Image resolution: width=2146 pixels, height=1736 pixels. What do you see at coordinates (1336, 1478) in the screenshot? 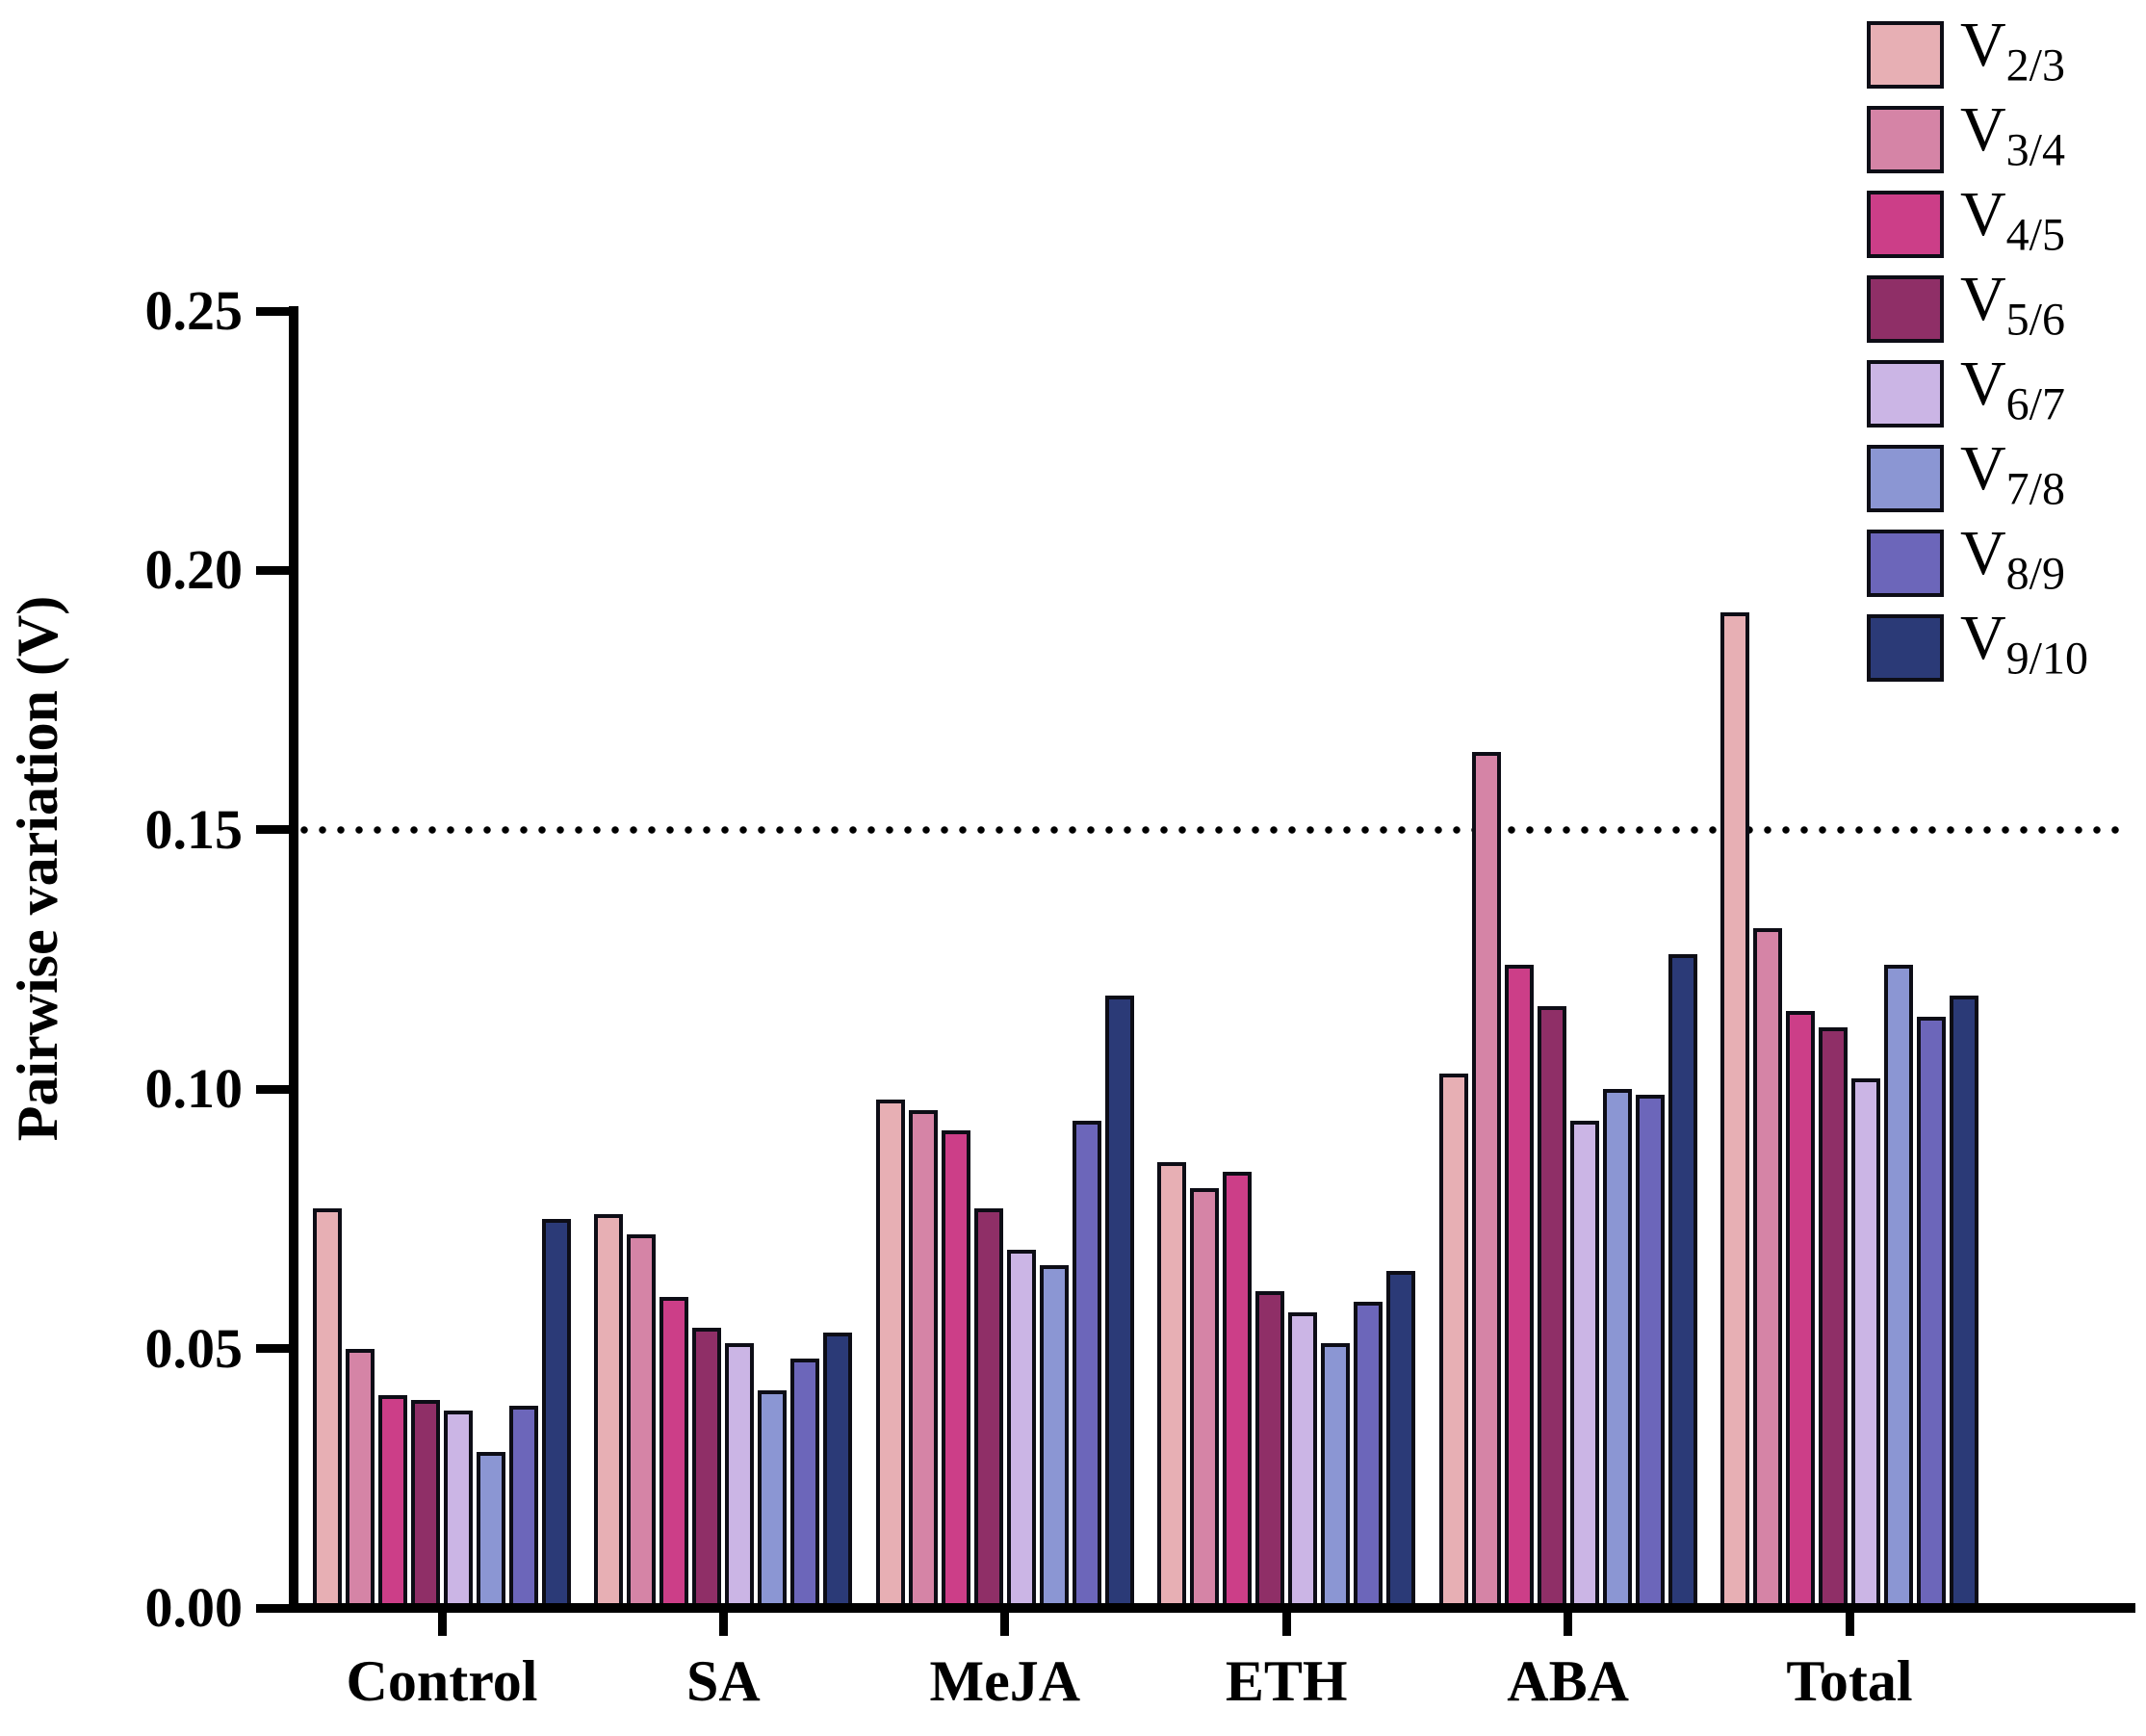
I see `bar-V7-8-ETH` at bounding box center [1336, 1478].